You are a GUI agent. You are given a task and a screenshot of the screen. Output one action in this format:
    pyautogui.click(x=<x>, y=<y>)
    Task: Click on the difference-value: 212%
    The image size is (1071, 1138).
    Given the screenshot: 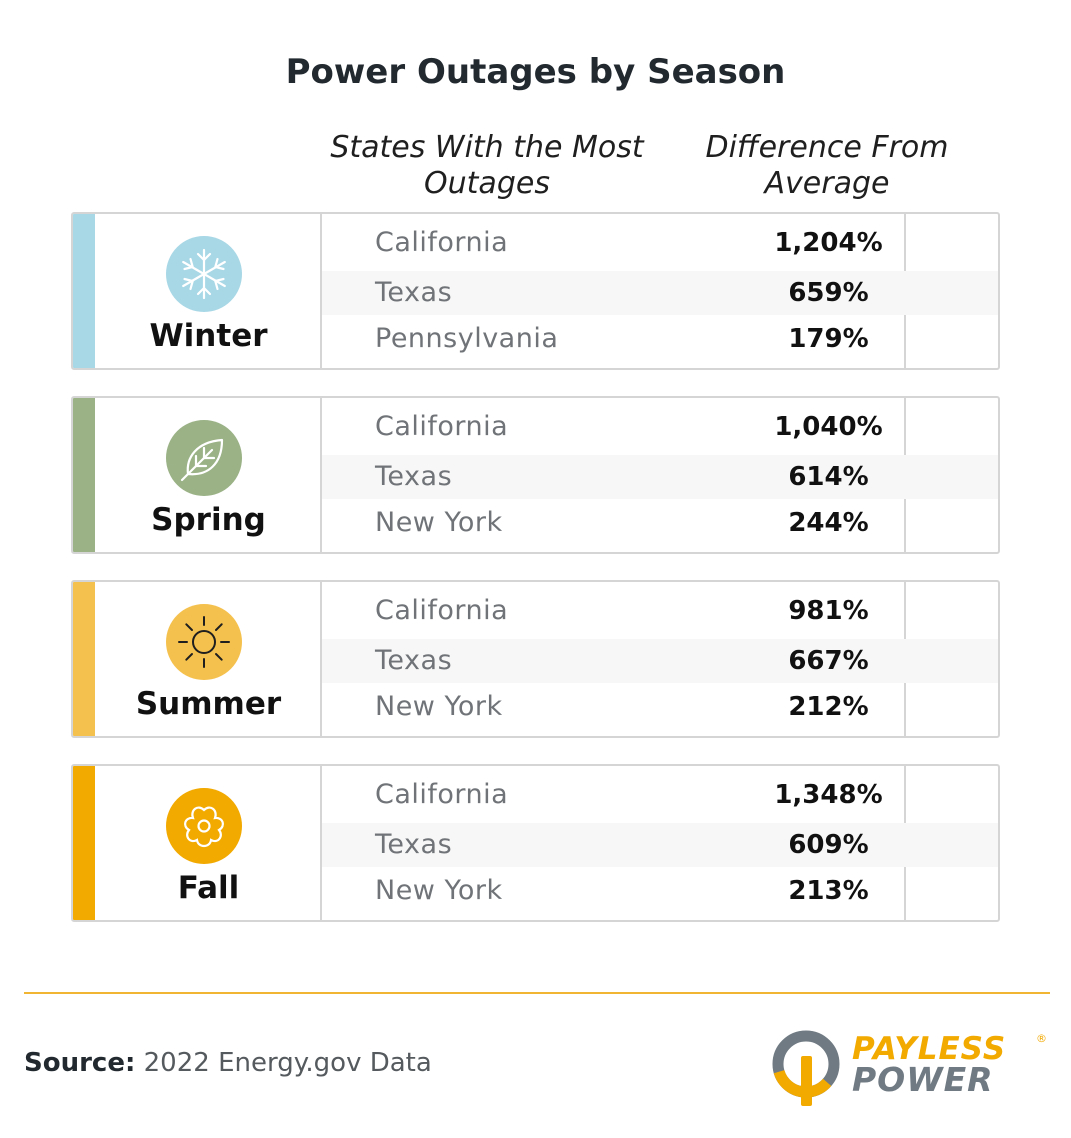 What is the action you would take?
    pyautogui.click(x=828, y=707)
    